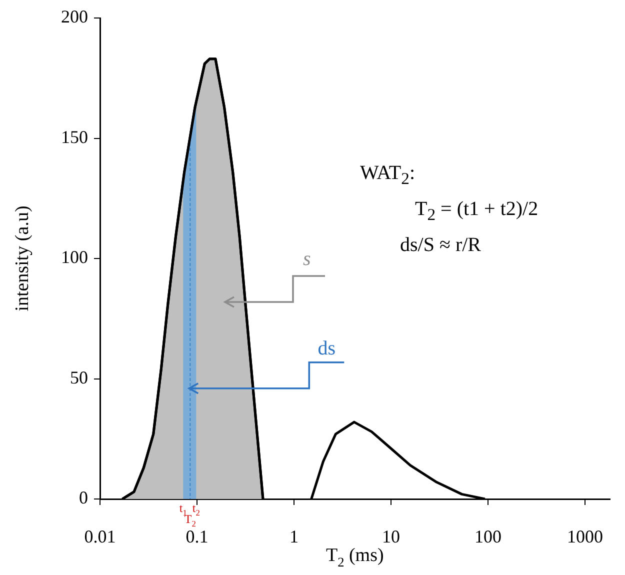 The image size is (625, 575). What do you see at coordinates (488, 536) in the screenshot?
I see `x-tick-label: 100` at bounding box center [488, 536].